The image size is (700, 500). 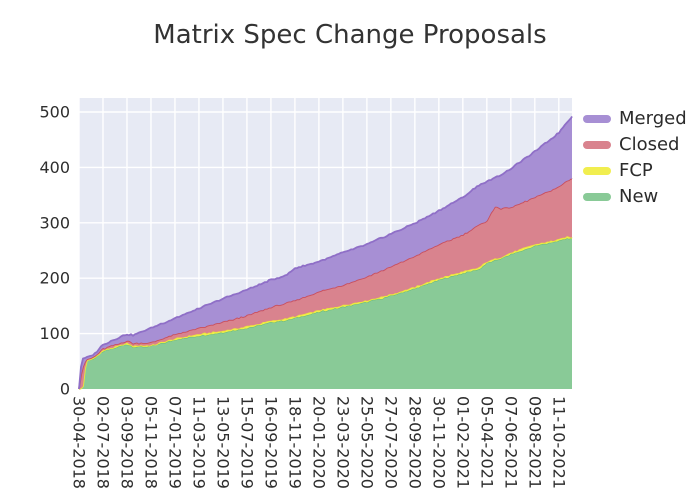 I want to click on x-tick-label: 20-01-2020, so click(x=318, y=442).